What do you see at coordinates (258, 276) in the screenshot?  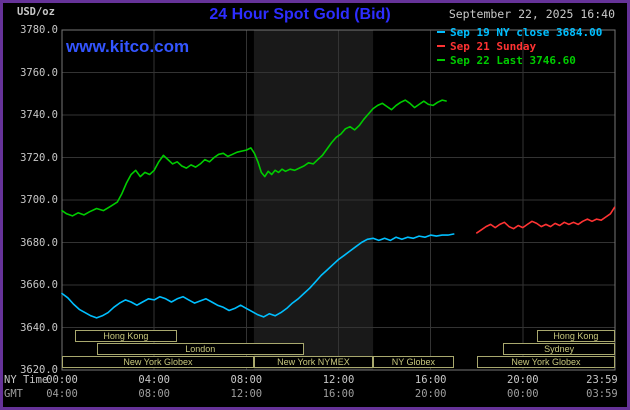 I see `series-line-sep19` at bounding box center [258, 276].